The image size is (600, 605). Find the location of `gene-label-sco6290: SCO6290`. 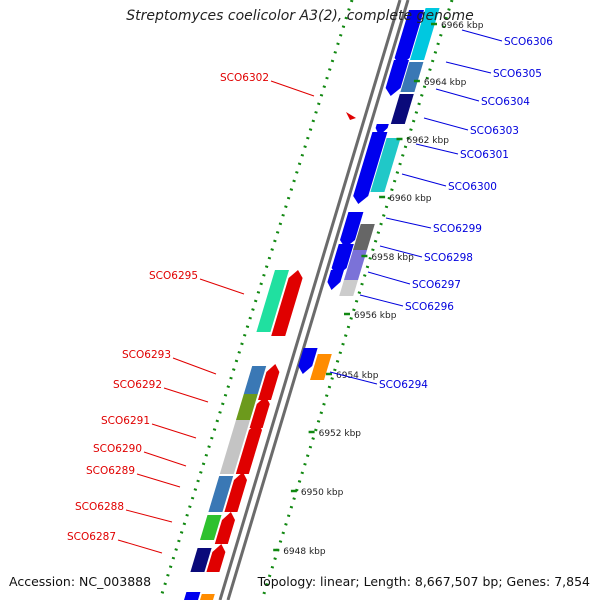

gene-label-sco6290: SCO6290 is located at coordinates (117, 449).